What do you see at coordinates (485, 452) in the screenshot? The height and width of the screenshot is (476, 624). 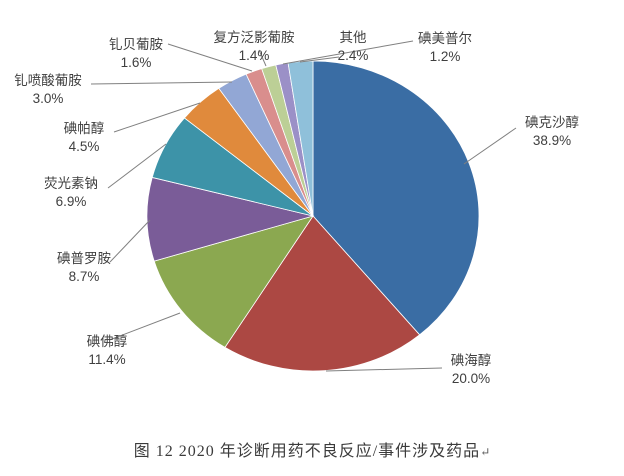 I see `paragraph-mark-icon: ↵` at bounding box center [485, 452].